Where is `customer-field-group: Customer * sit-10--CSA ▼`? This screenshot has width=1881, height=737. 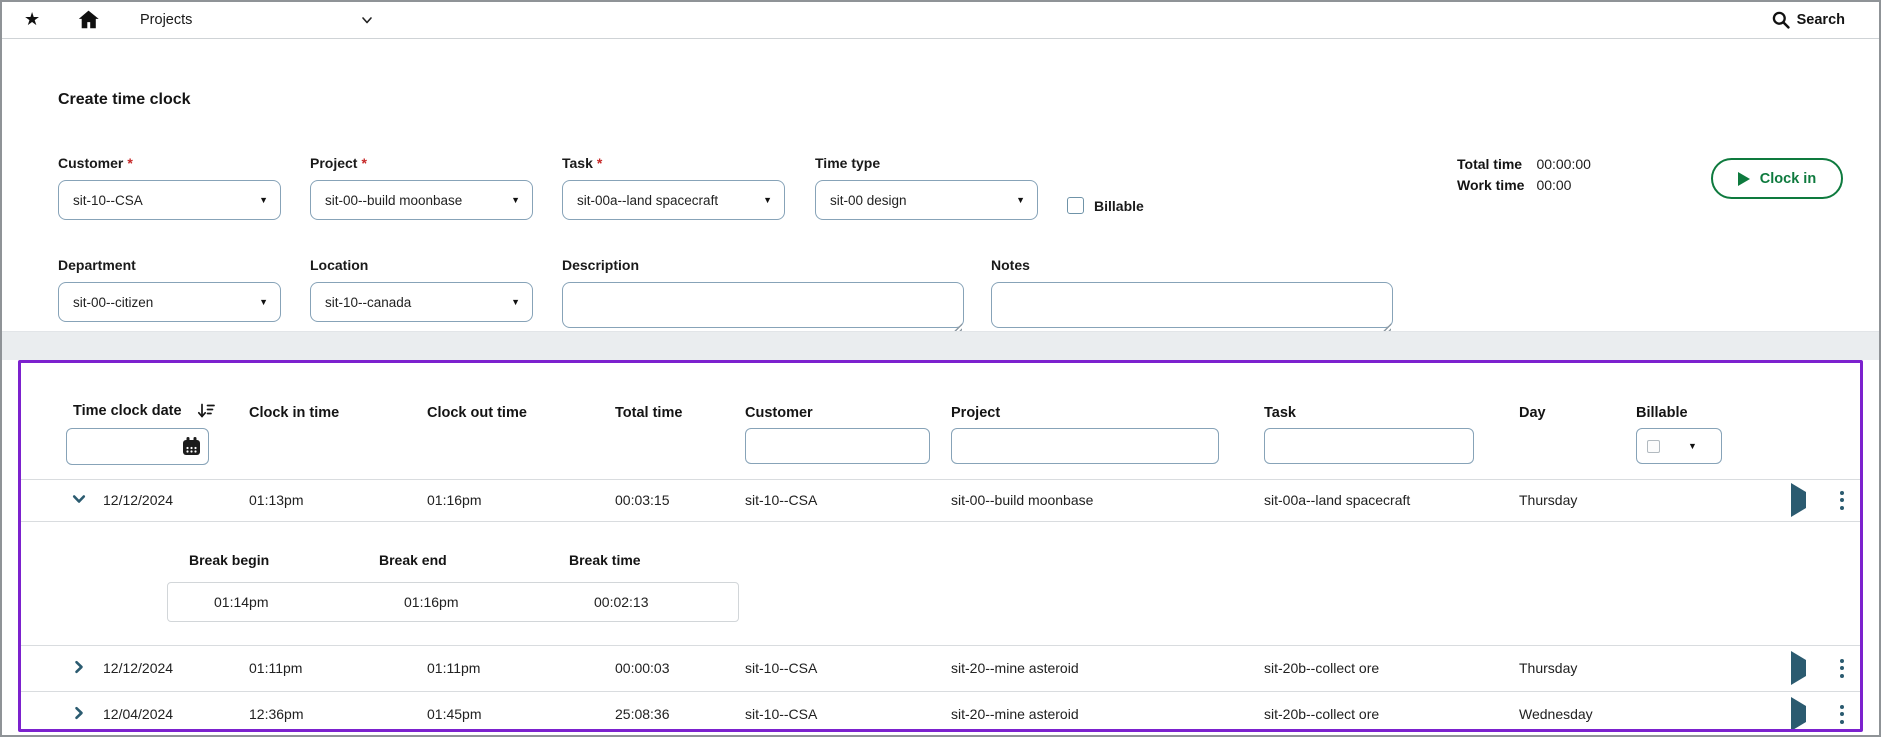
customer-field-group: Customer * sit-10--CSA ▼ is located at coordinates (169, 187).